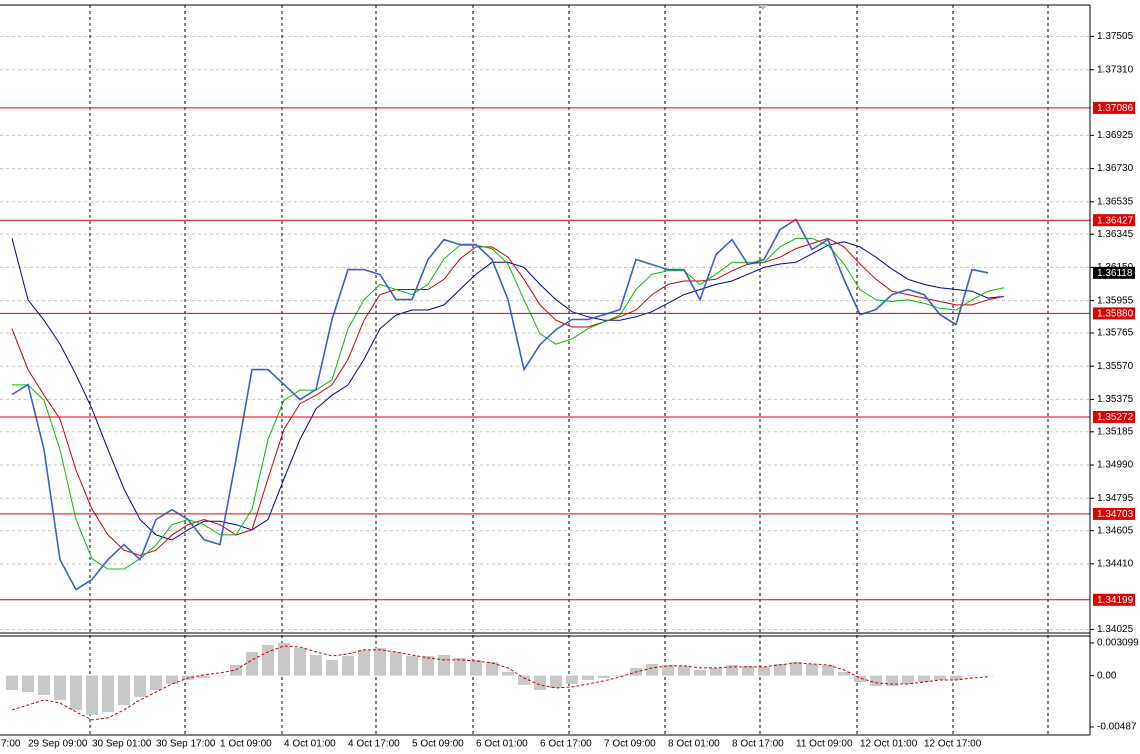 The width and height of the screenshot is (1140, 754). Describe the element at coordinates (122, 744) in the screenshot. I see `x-tick-label: 30 Sep 01:00` at that location.